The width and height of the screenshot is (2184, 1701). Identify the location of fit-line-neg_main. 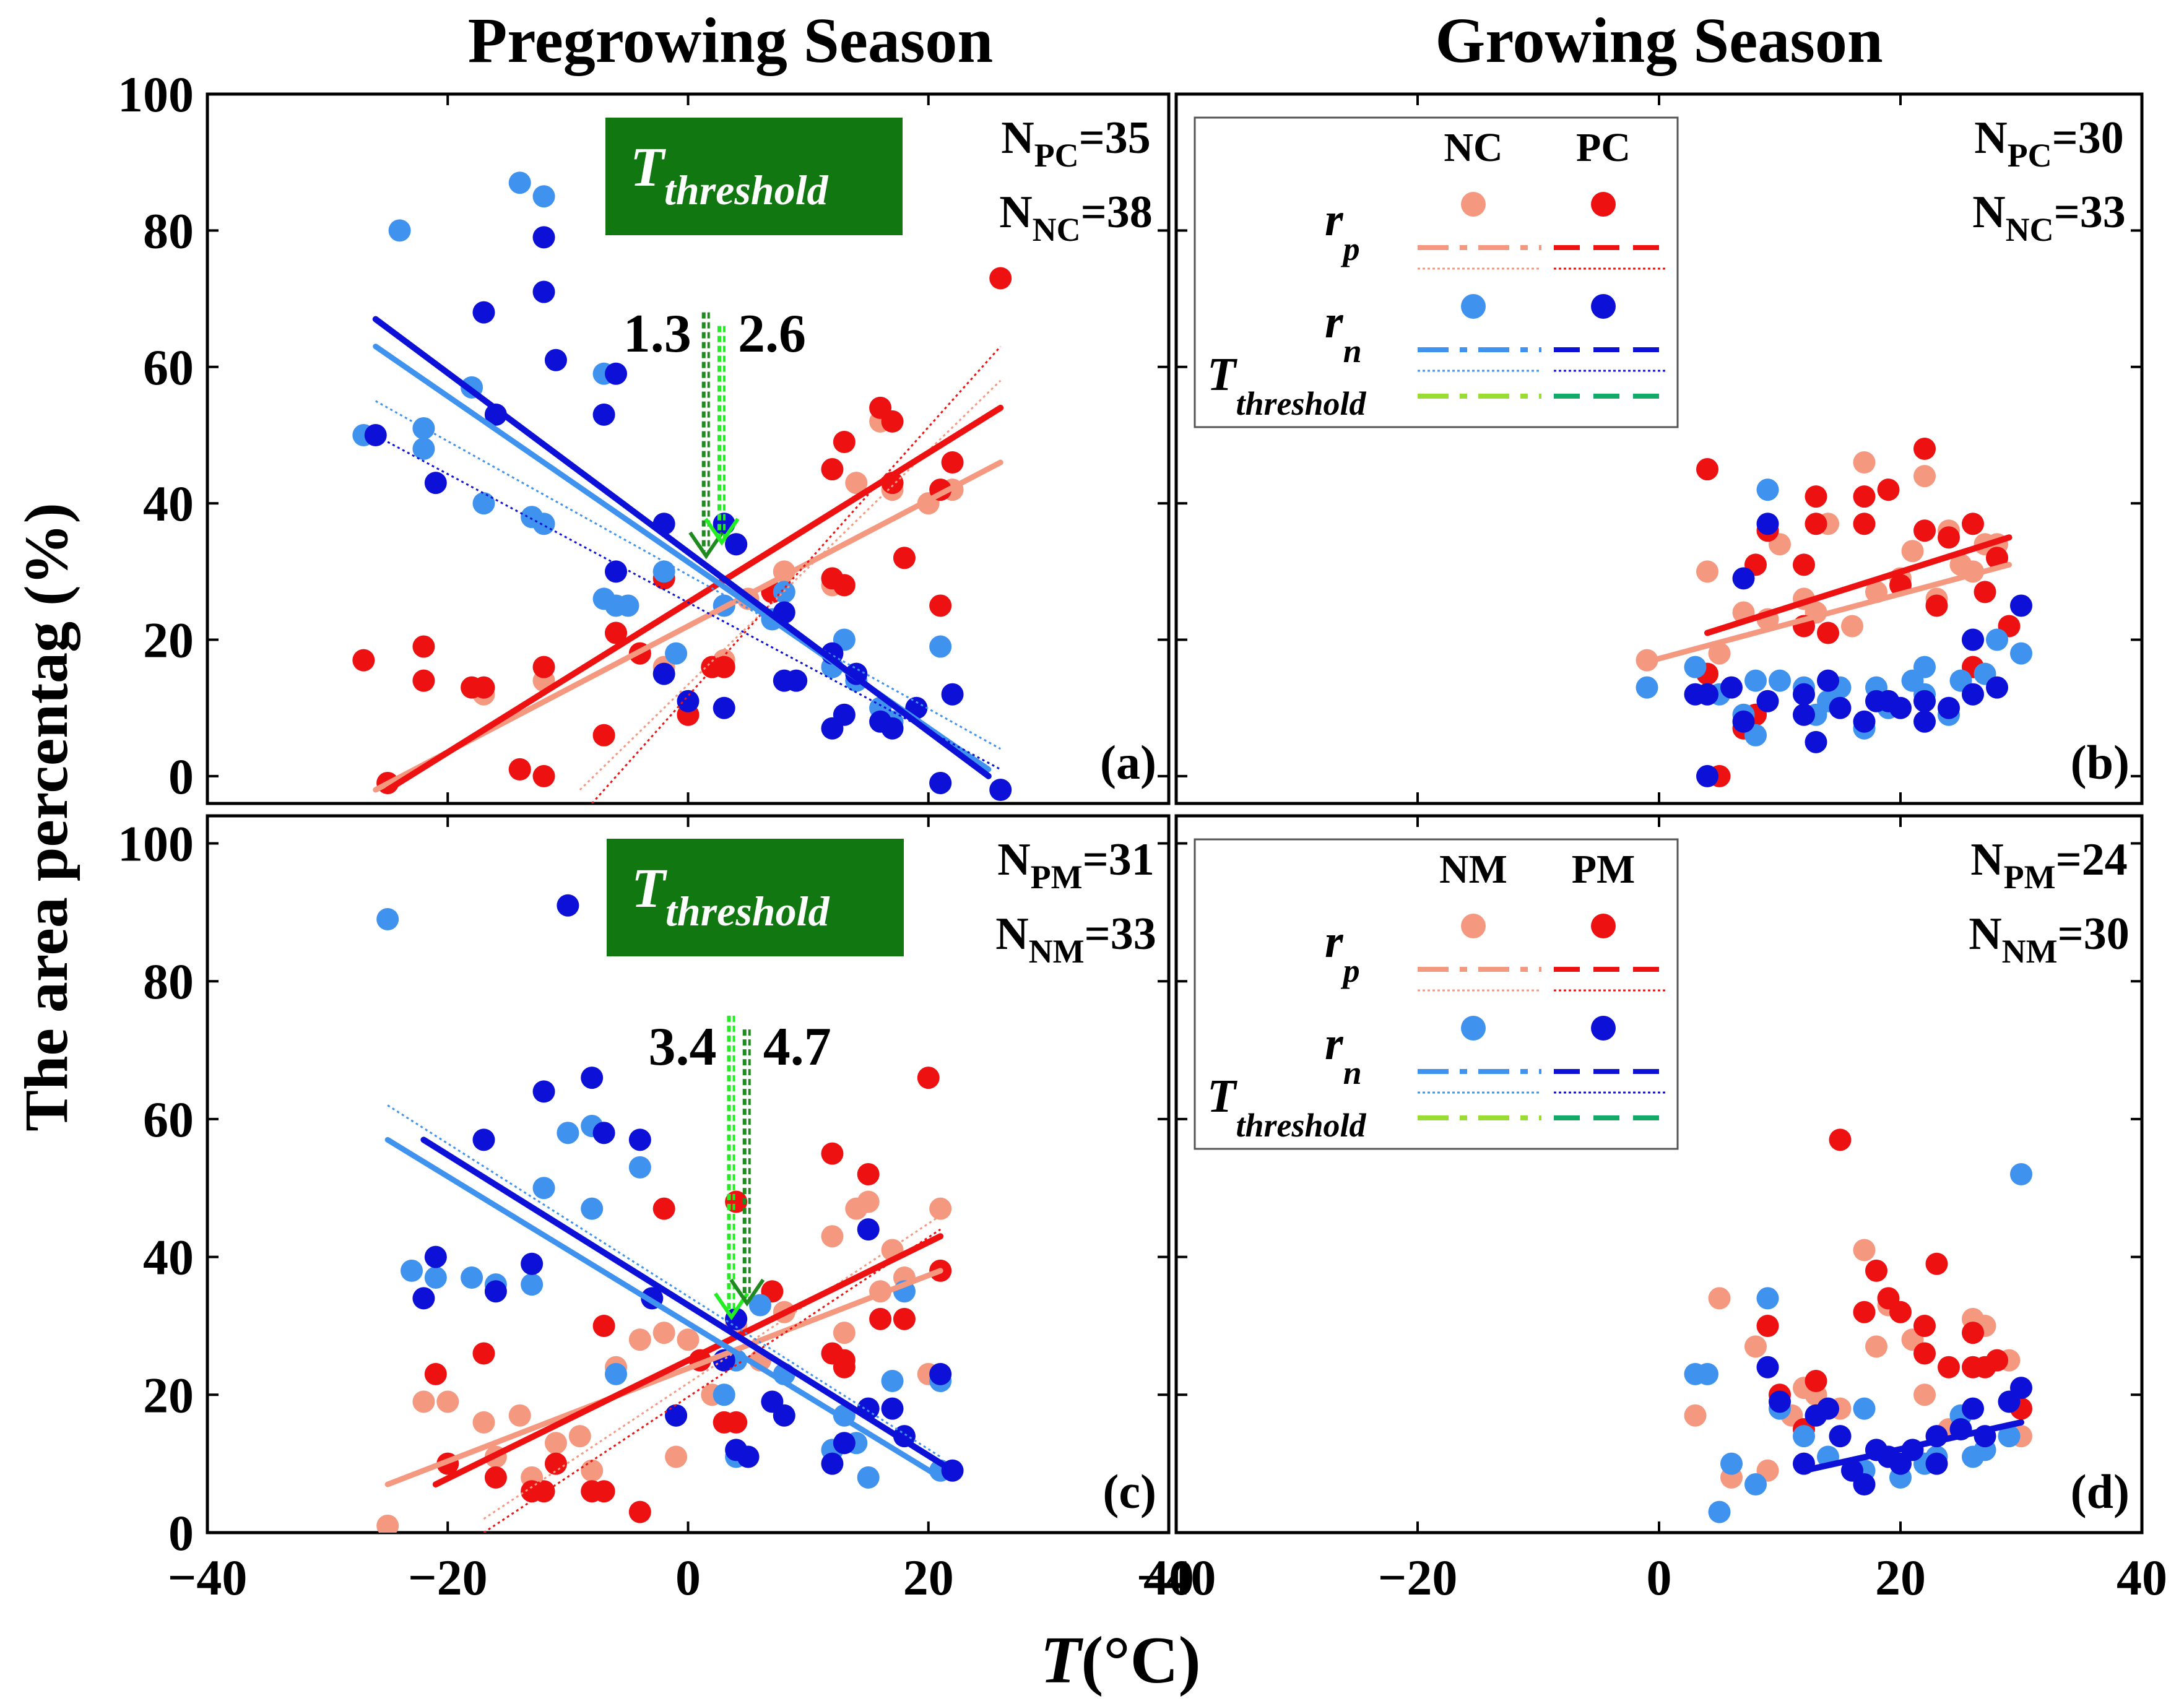
(688, 1305).